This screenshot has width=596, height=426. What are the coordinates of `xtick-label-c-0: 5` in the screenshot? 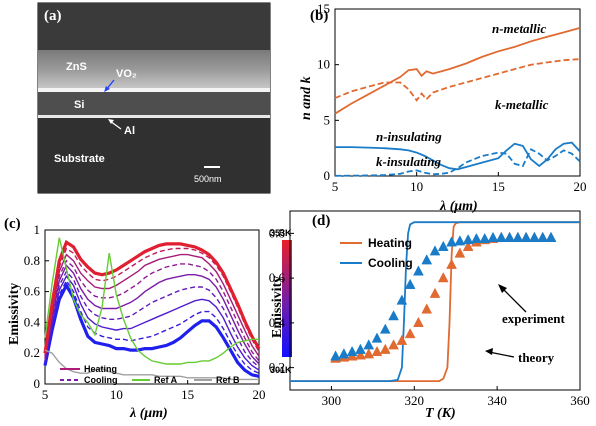 It's located at (45, 394).